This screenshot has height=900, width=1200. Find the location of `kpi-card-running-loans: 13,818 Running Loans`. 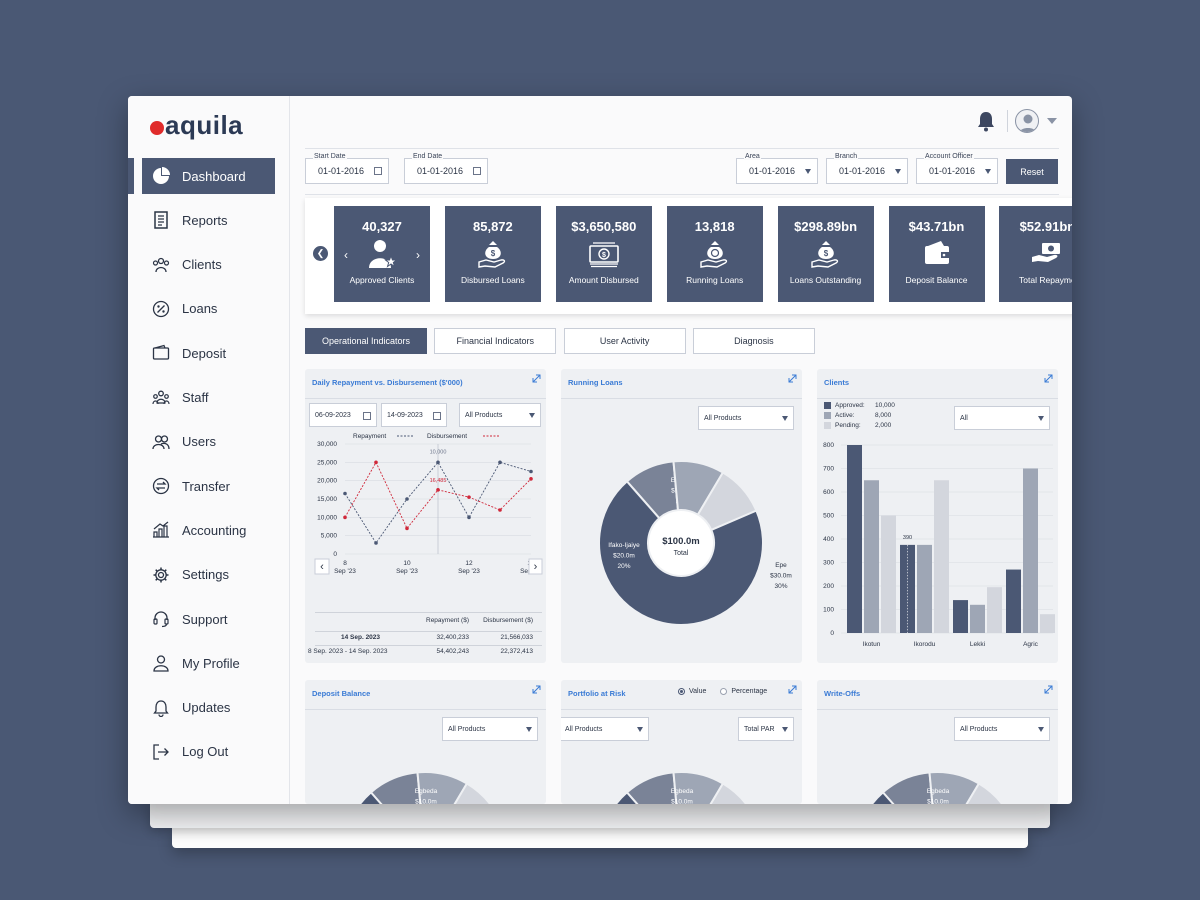

kpi-card-running-loans: 13,818 Running Loans is located at coordinates (714, 254).